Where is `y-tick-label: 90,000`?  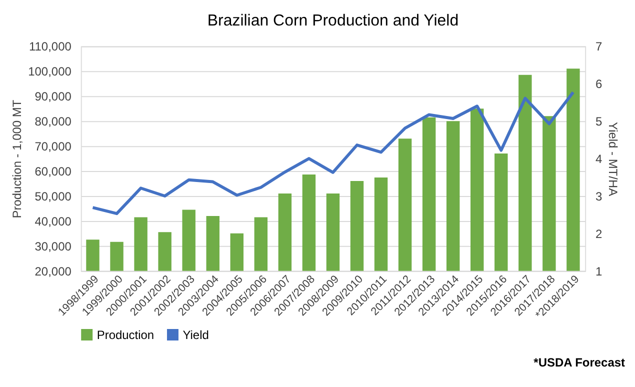
y-tick-label: 90,000 is located at coordinates (53, 97).